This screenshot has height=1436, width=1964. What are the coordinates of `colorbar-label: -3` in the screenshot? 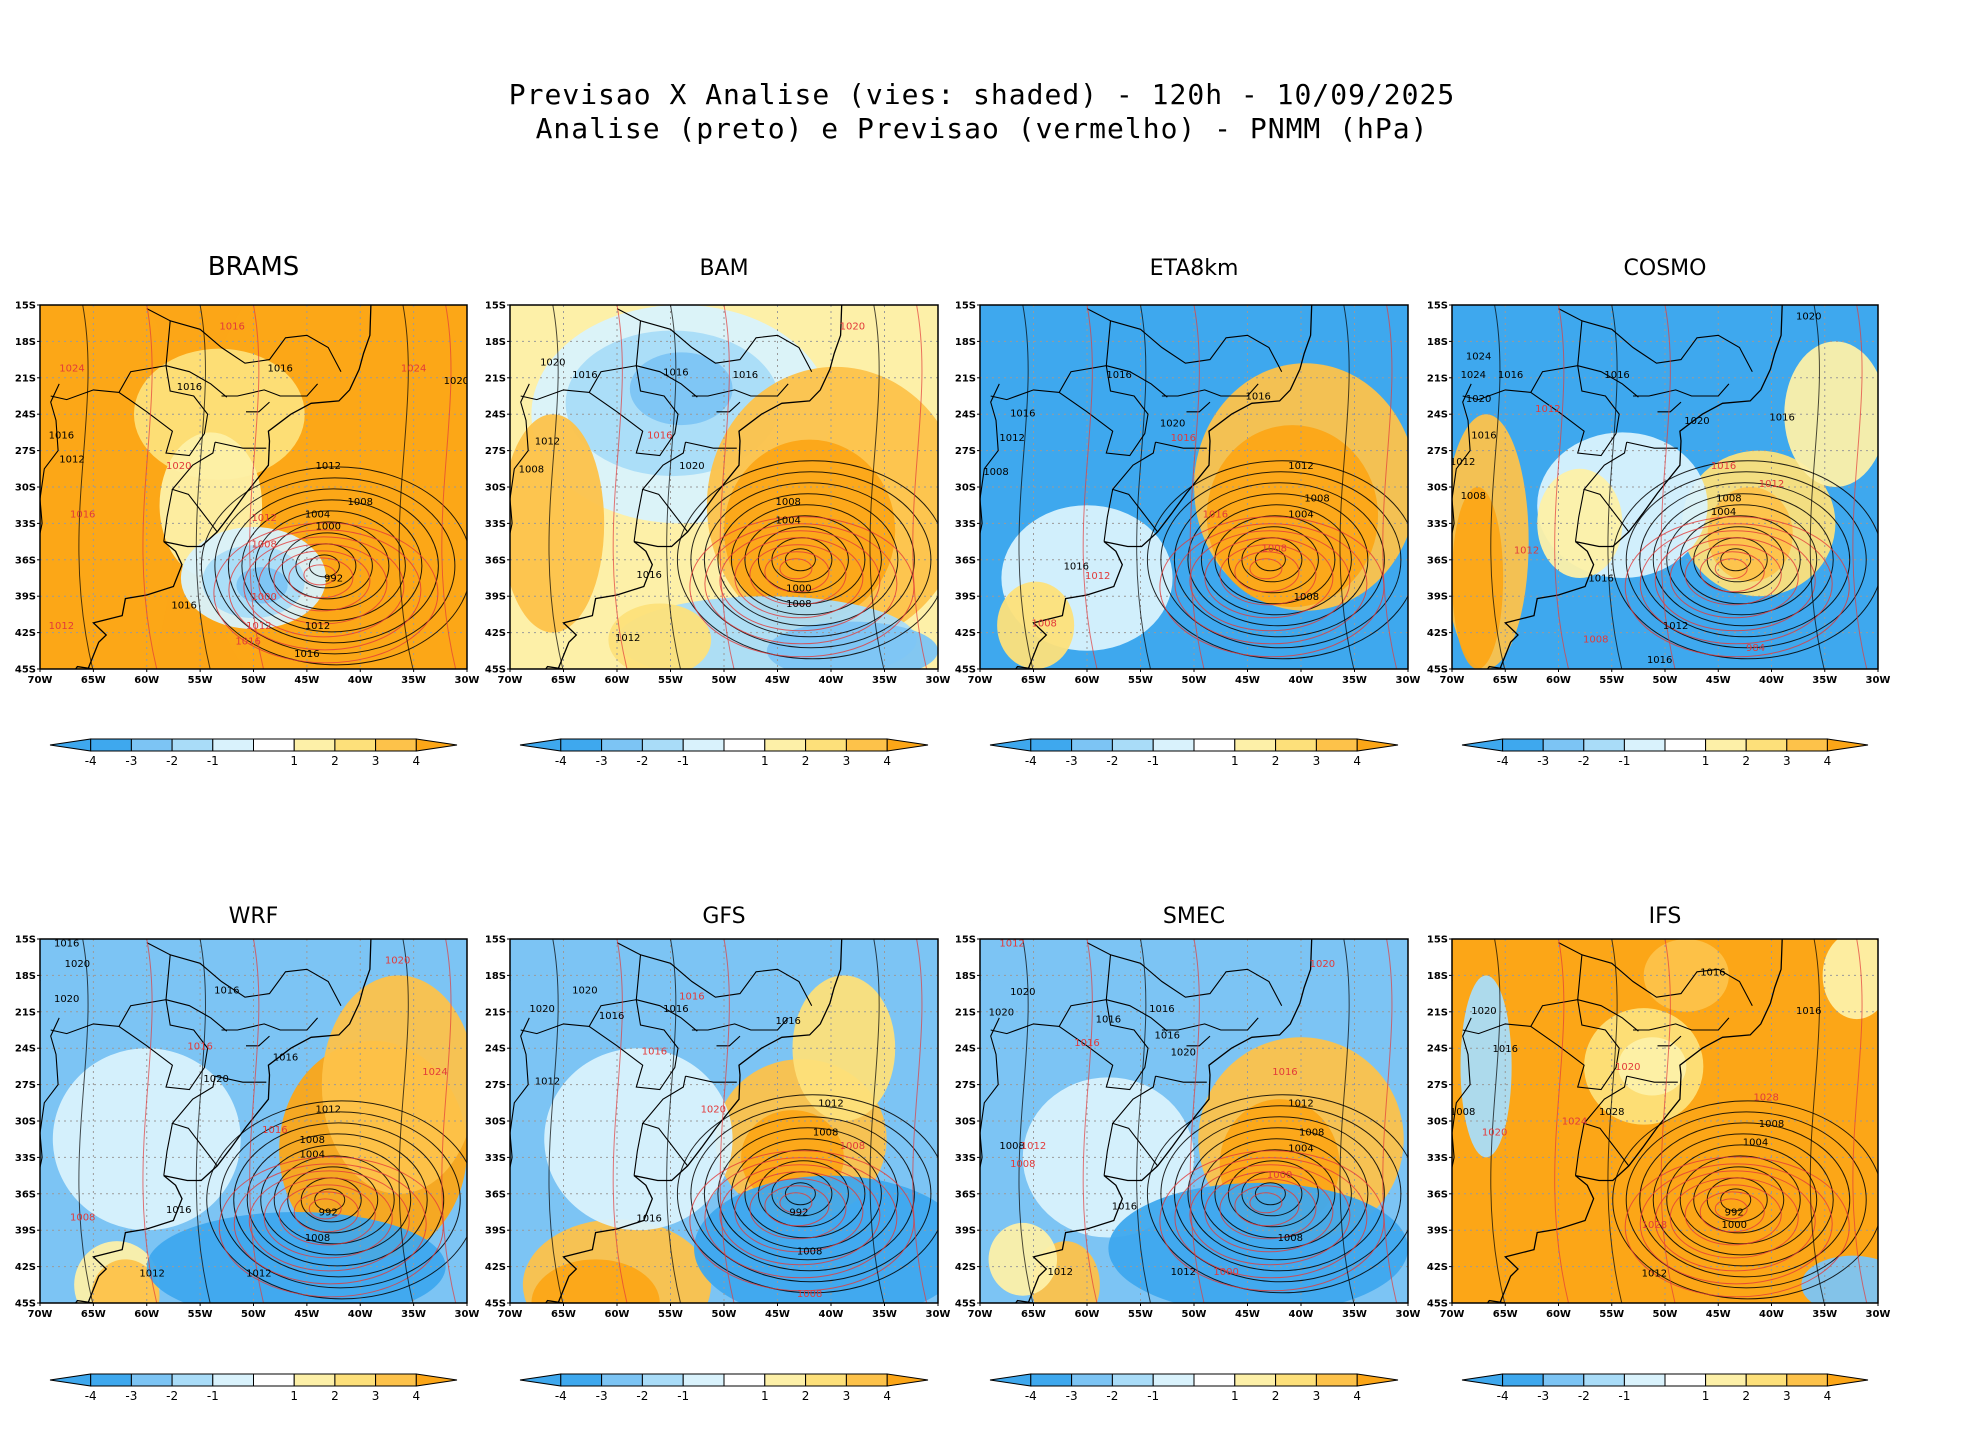 It's located at (131, 1396).